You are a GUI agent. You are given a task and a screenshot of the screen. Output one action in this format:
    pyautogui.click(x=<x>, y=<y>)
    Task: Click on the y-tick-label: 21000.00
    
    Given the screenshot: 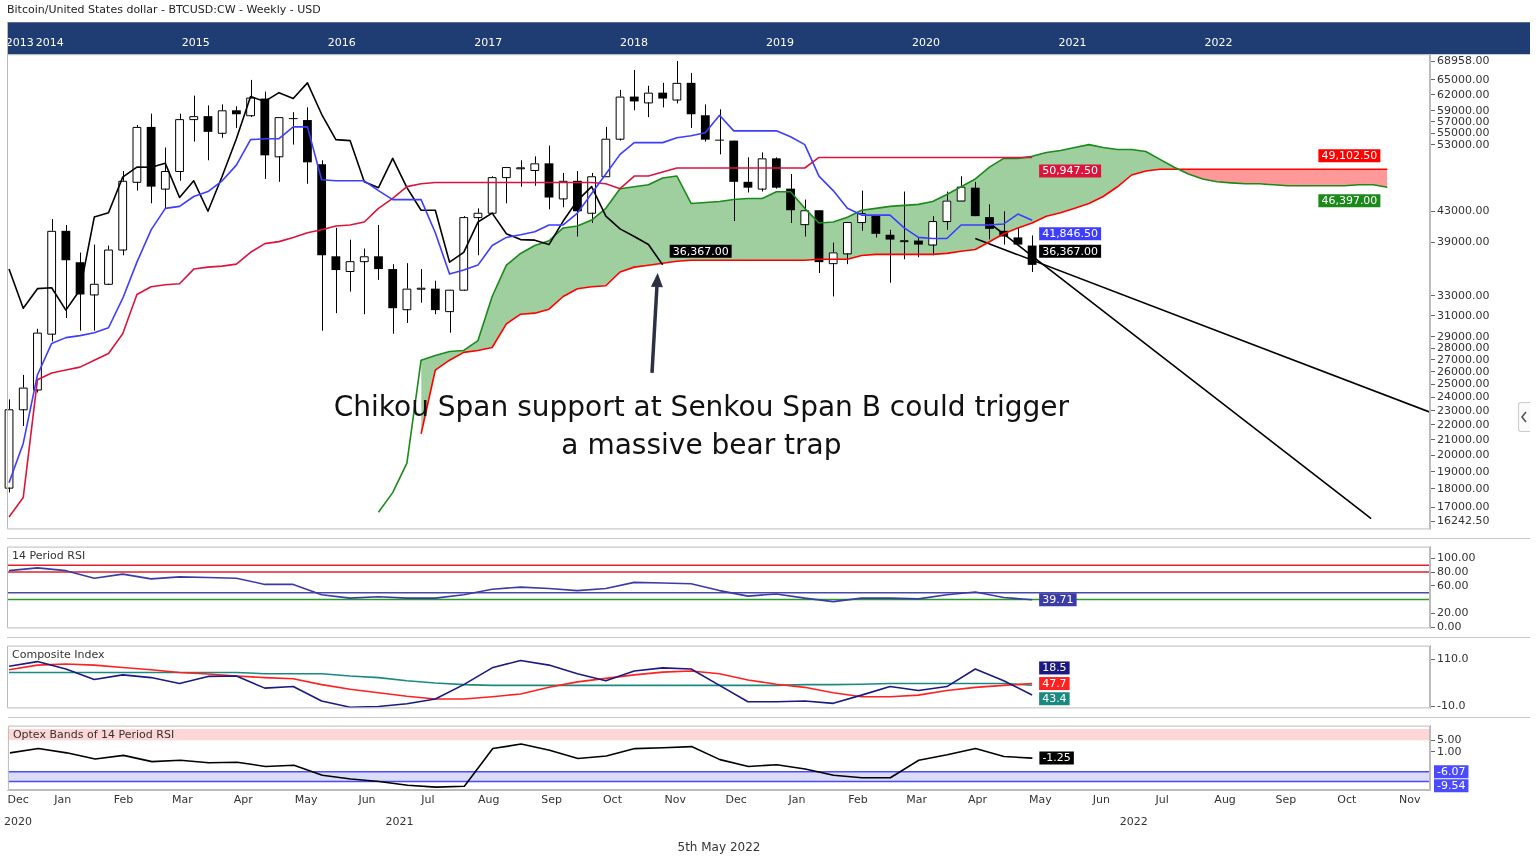 What is the action you would take?
    pyautogui.click(x=1463, y=439)
    